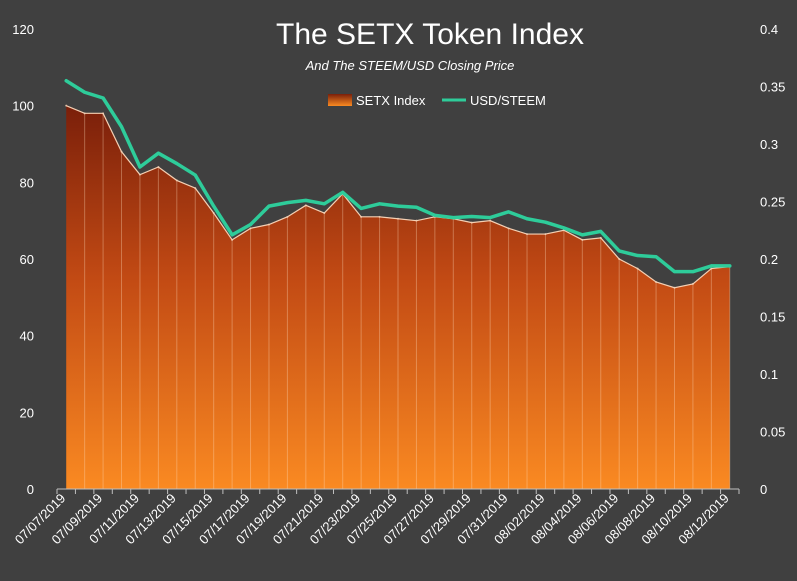  I want to click on y-right-tick-label: 0.4, so click(769, 29).